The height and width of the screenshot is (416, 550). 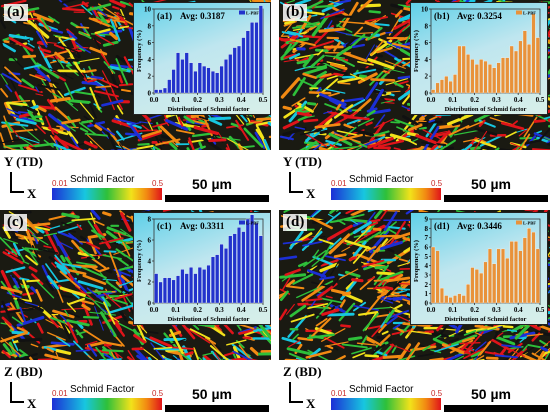 I want to click on axis-arrow-horizontal, so click(x=17, y=192).